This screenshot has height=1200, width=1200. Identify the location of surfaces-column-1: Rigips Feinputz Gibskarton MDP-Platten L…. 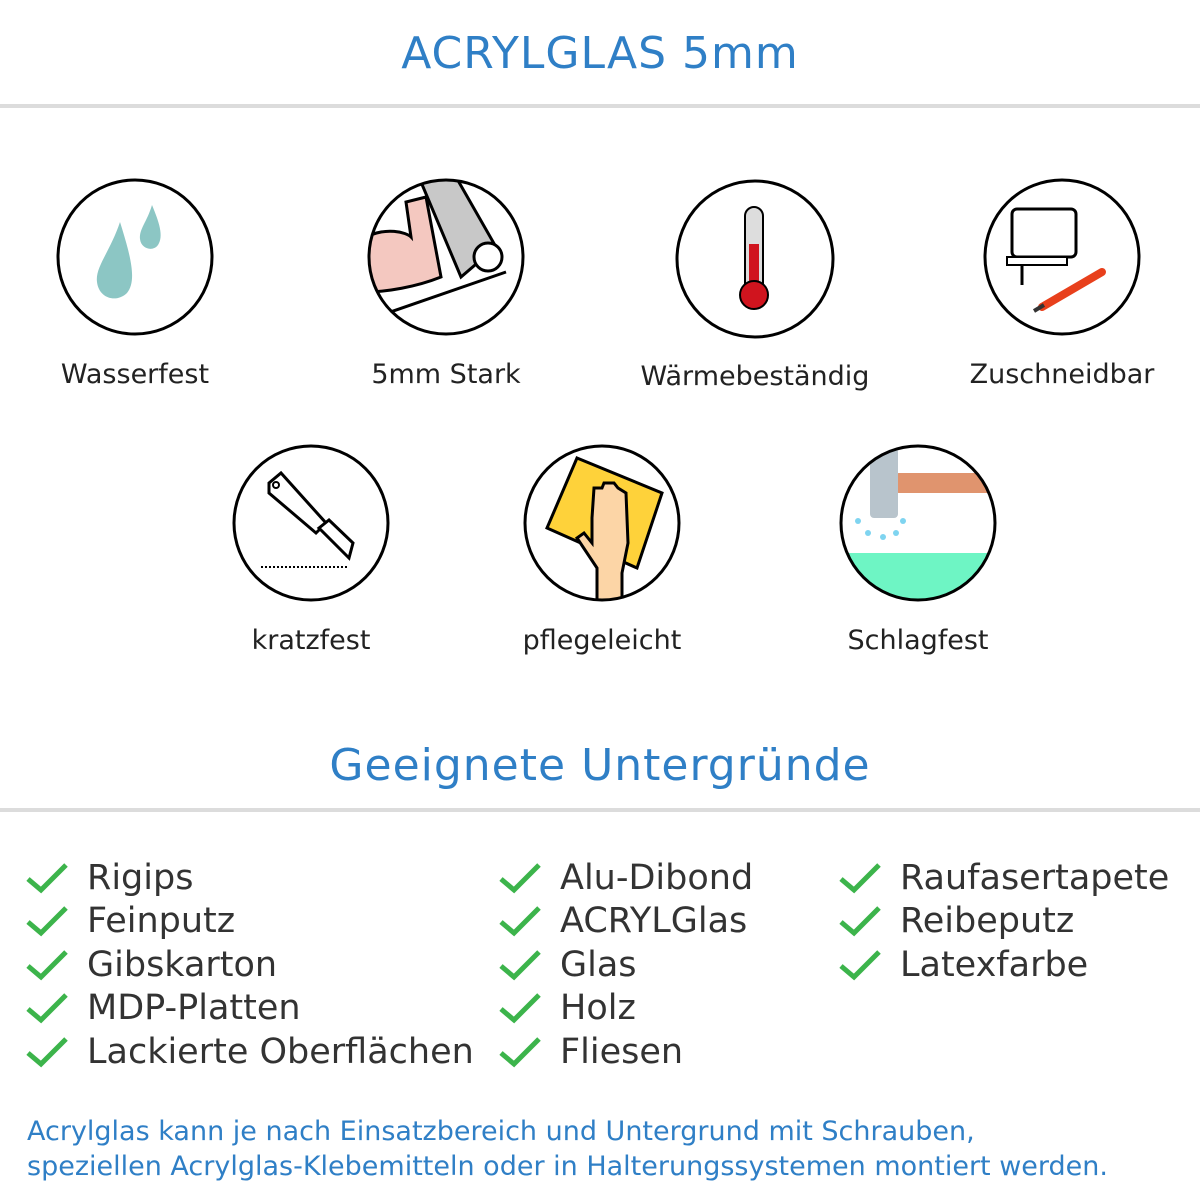
(249, 965).